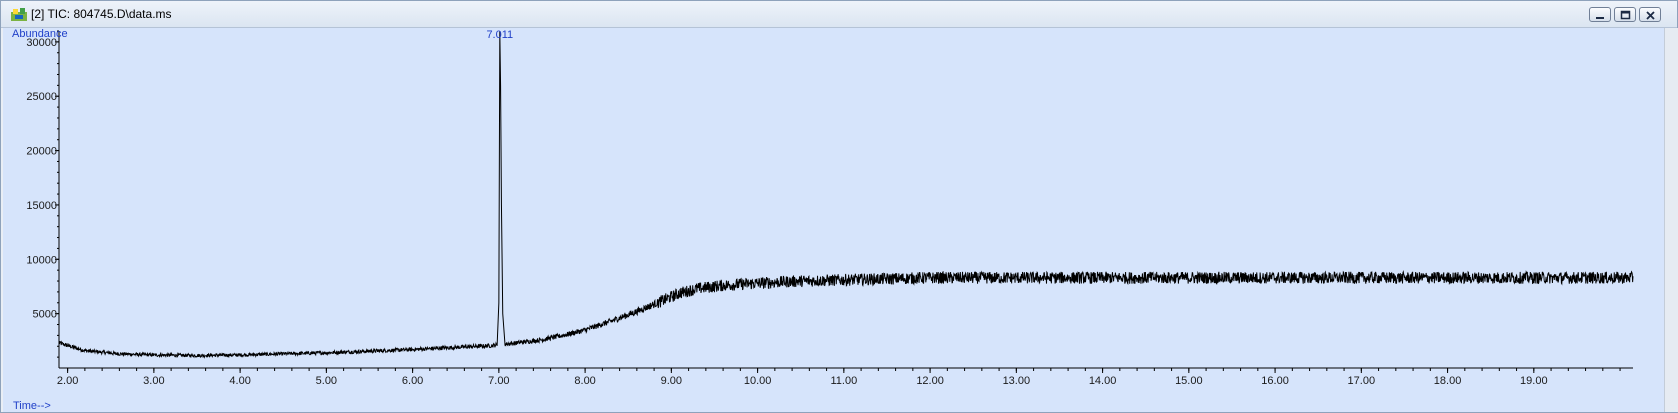 The width and height of the screenshot is (1678, 413). I want to click on x-tick-label: 15.00, so click(1189, 381).